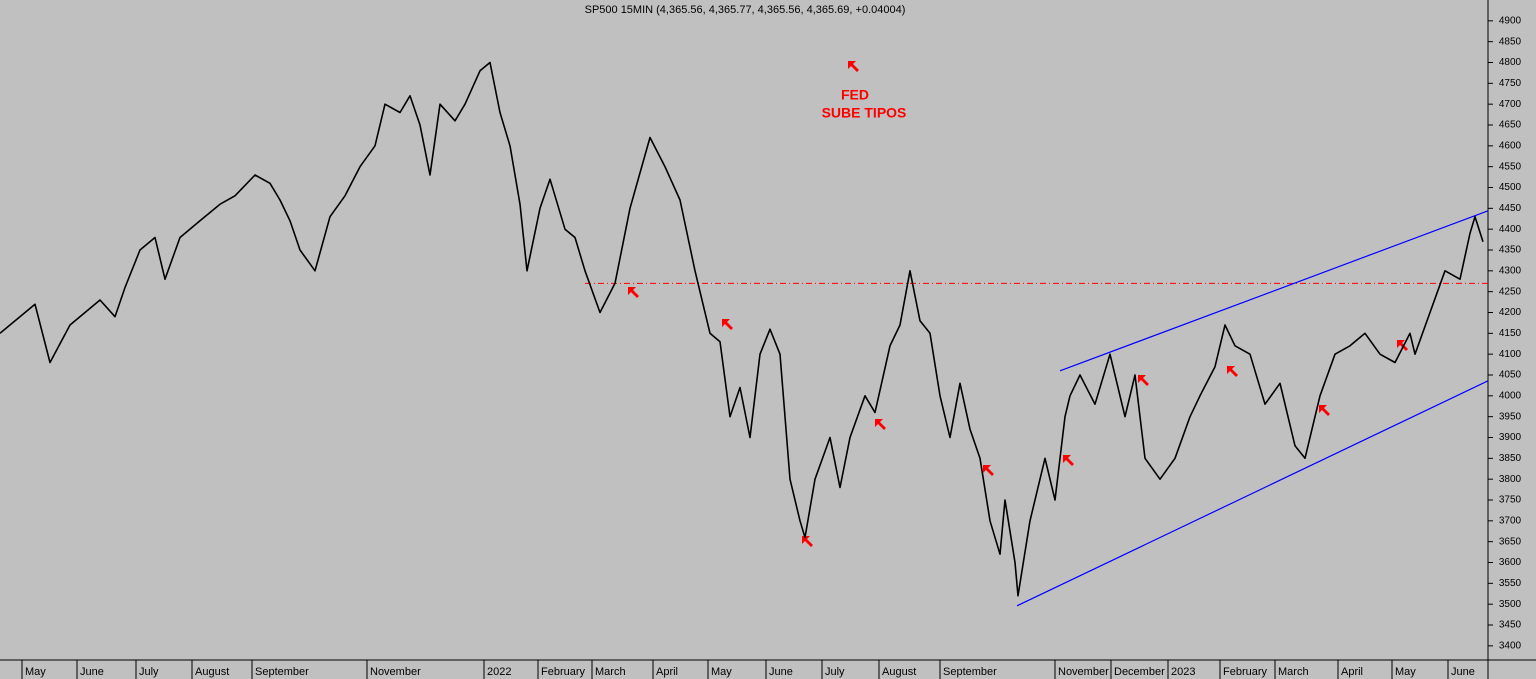  What do you see at coordinates (855, 95) in the screenshot?
I see `annotation: FED` at bounding box center [855, 95].